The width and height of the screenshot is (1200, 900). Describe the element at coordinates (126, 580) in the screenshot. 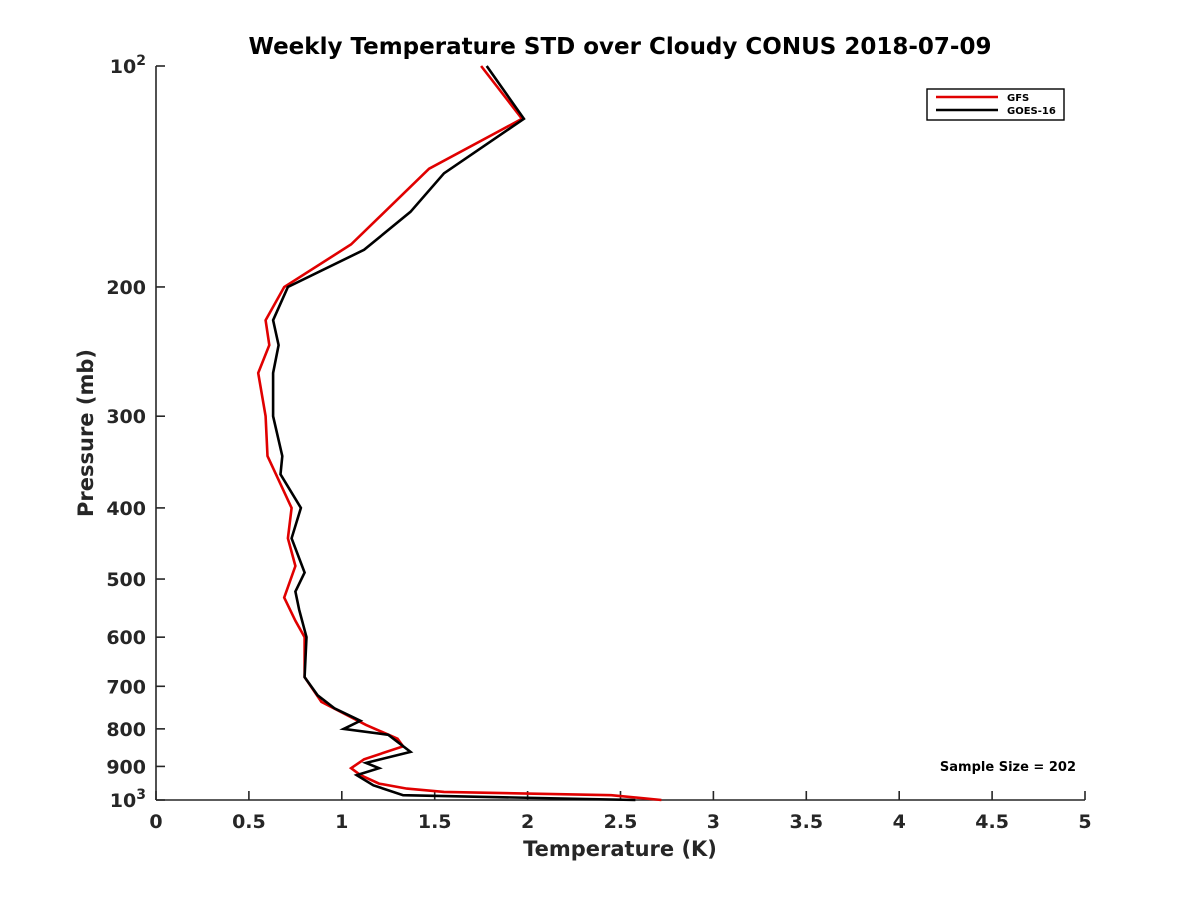

I see `y-tick-label: 500` at that location.